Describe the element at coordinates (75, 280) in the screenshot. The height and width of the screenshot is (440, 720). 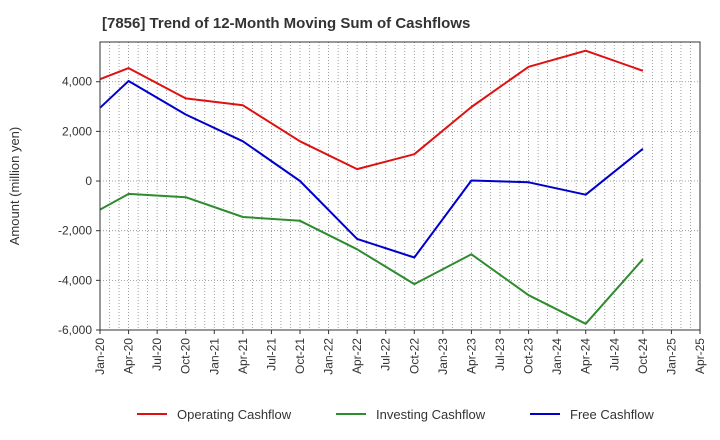
I see `y-tick-label: -4,000` at that location.